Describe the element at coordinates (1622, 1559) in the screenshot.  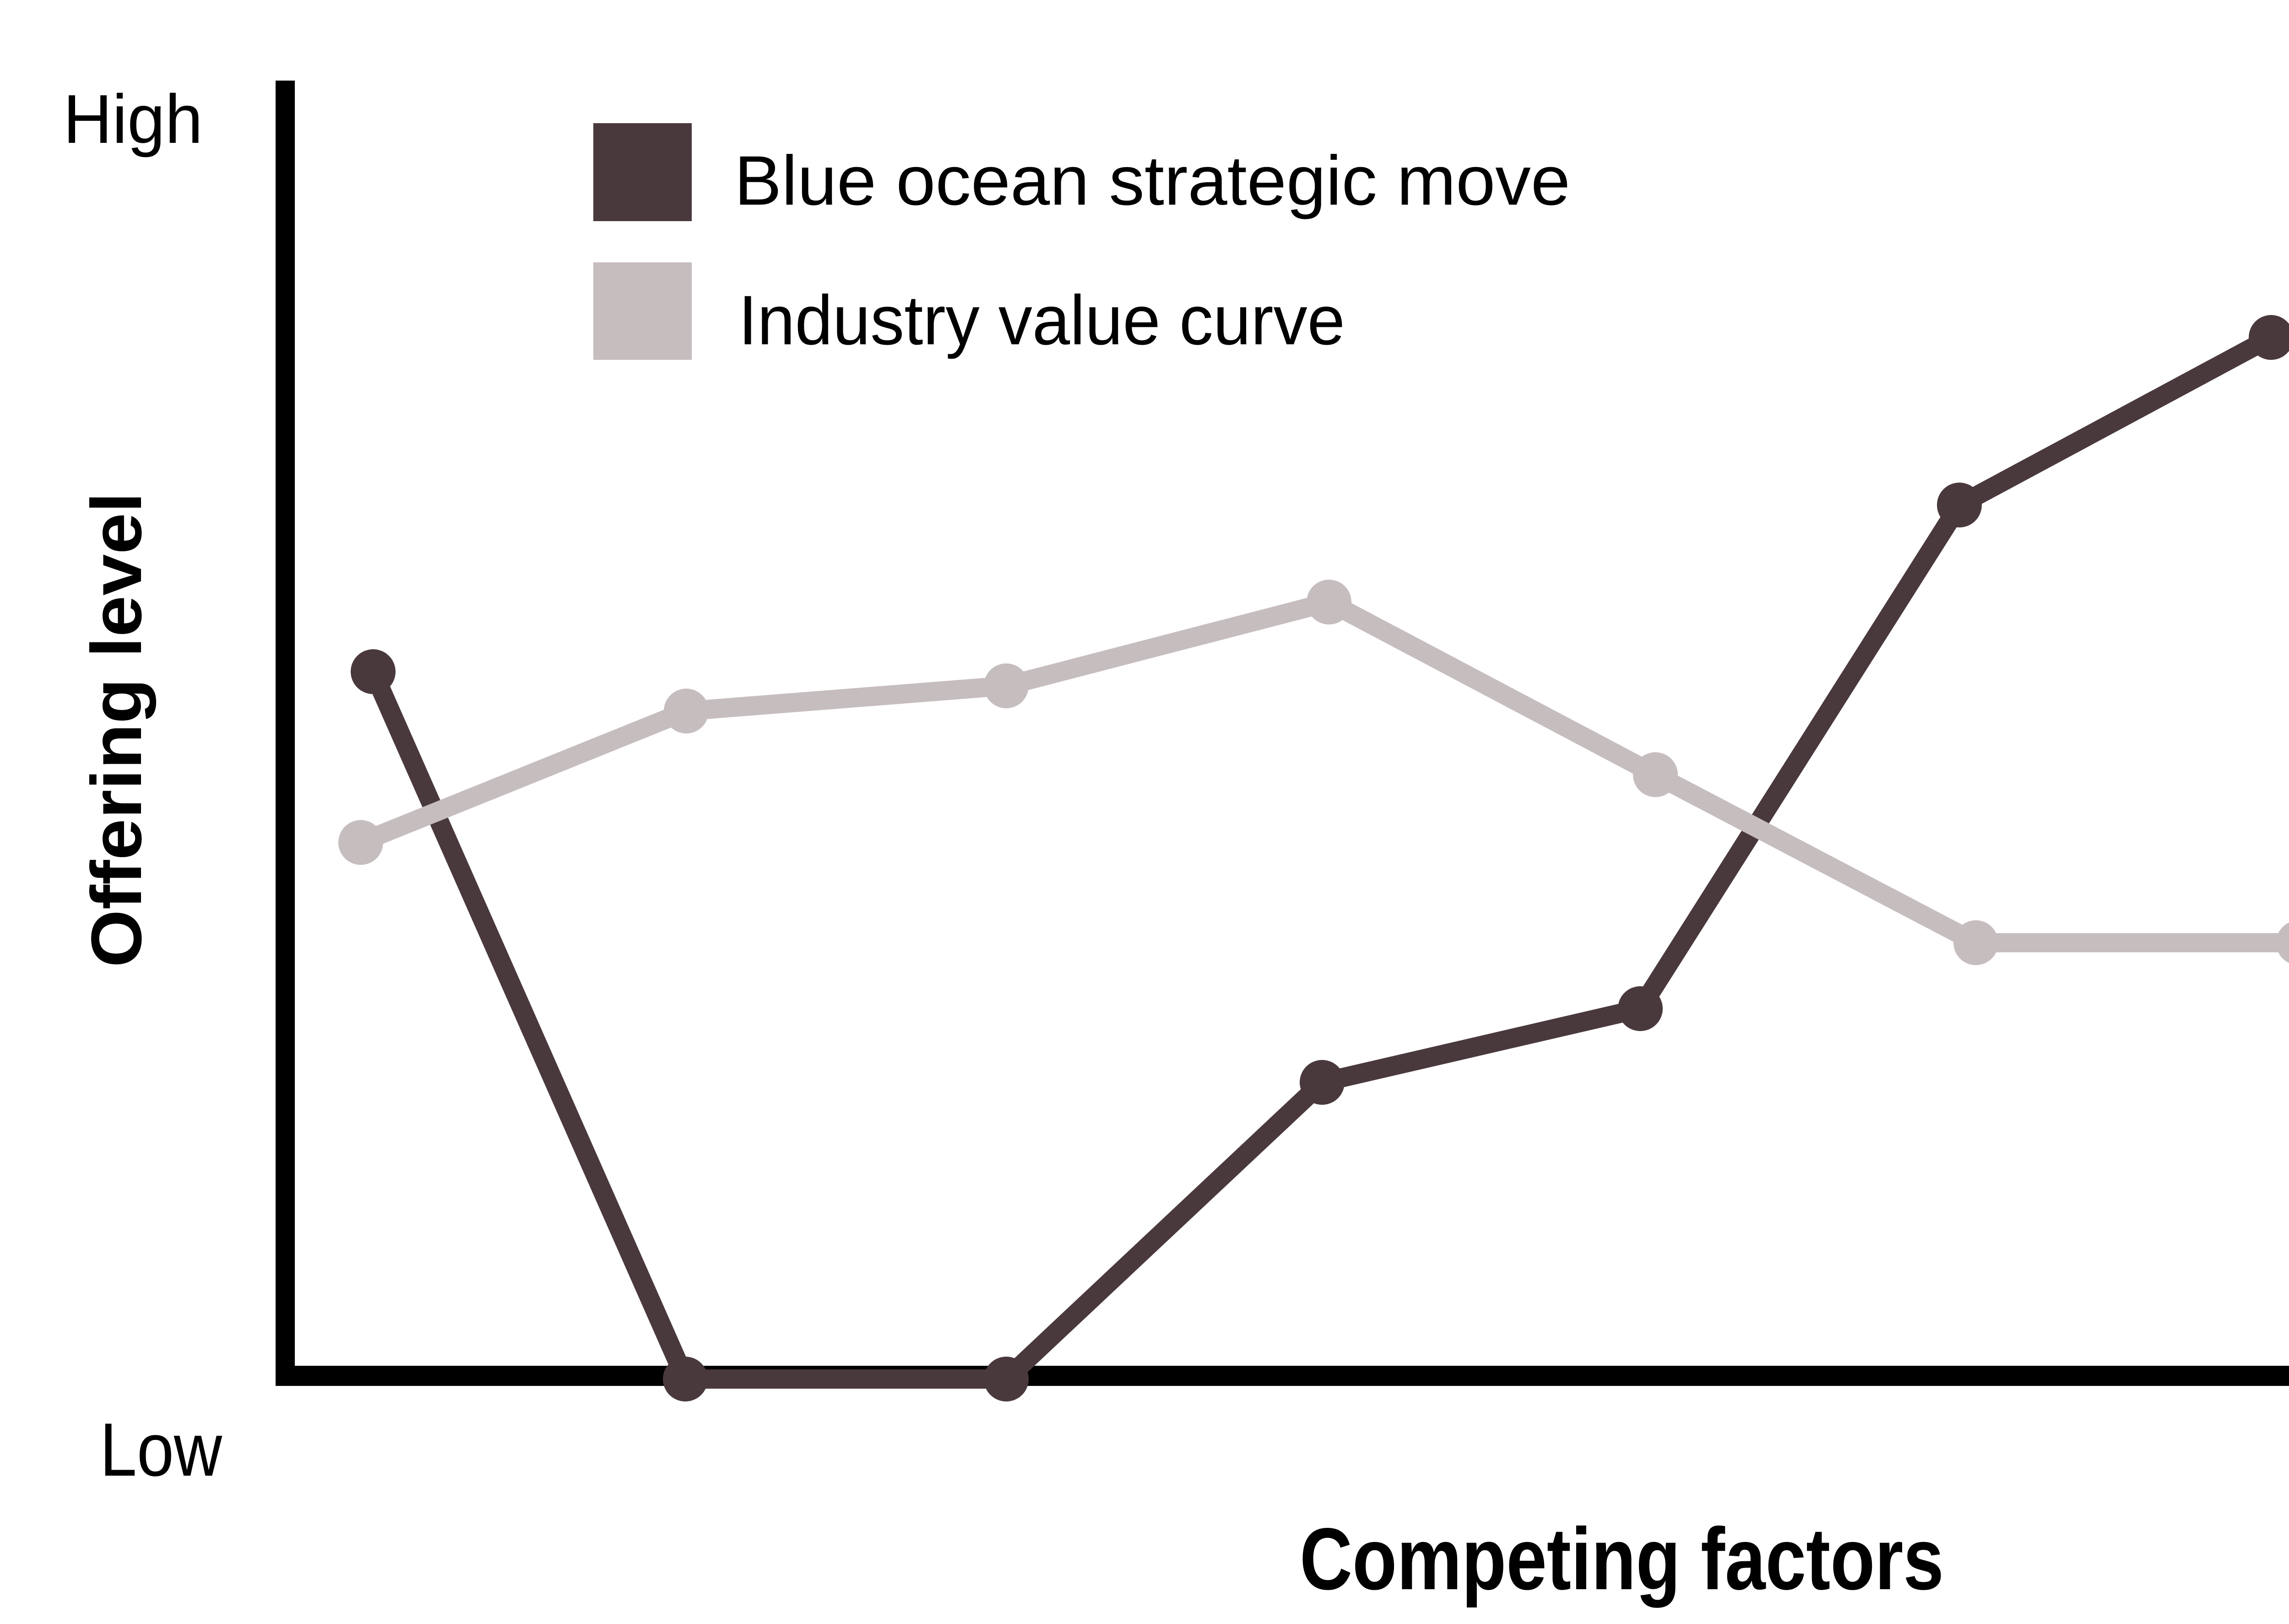
I see `svg-text: Competing factors` at that location.